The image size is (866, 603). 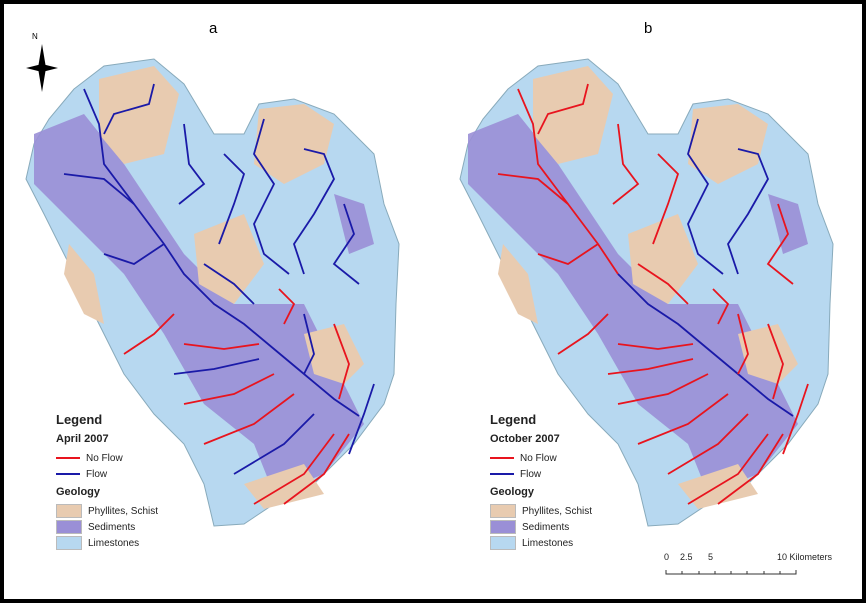 I want to click on scale-tick-5: 5, so click(x=711, y=557).